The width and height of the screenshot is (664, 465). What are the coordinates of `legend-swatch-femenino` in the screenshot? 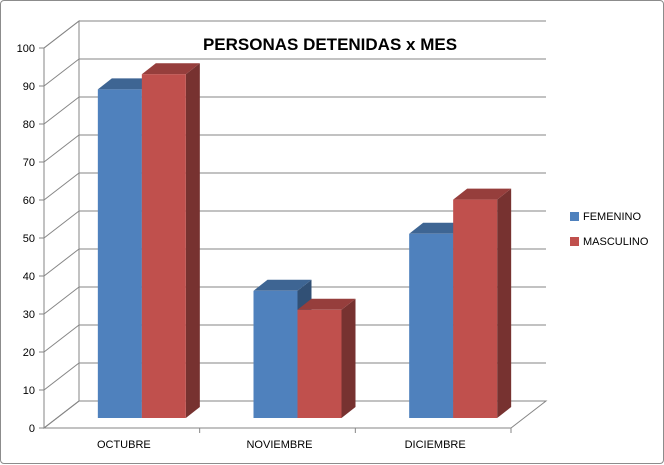 It's located at (574, 216).